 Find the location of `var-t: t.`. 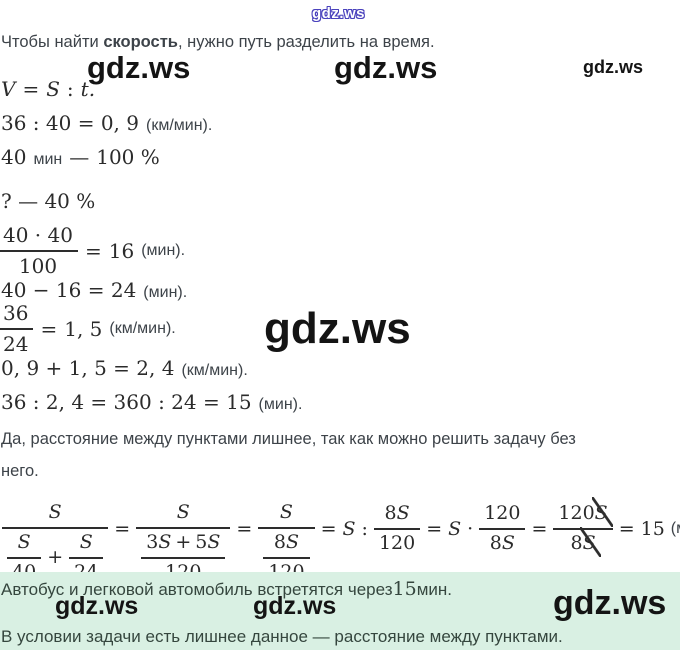

var-t: t. is located at coordinates (88, 89).